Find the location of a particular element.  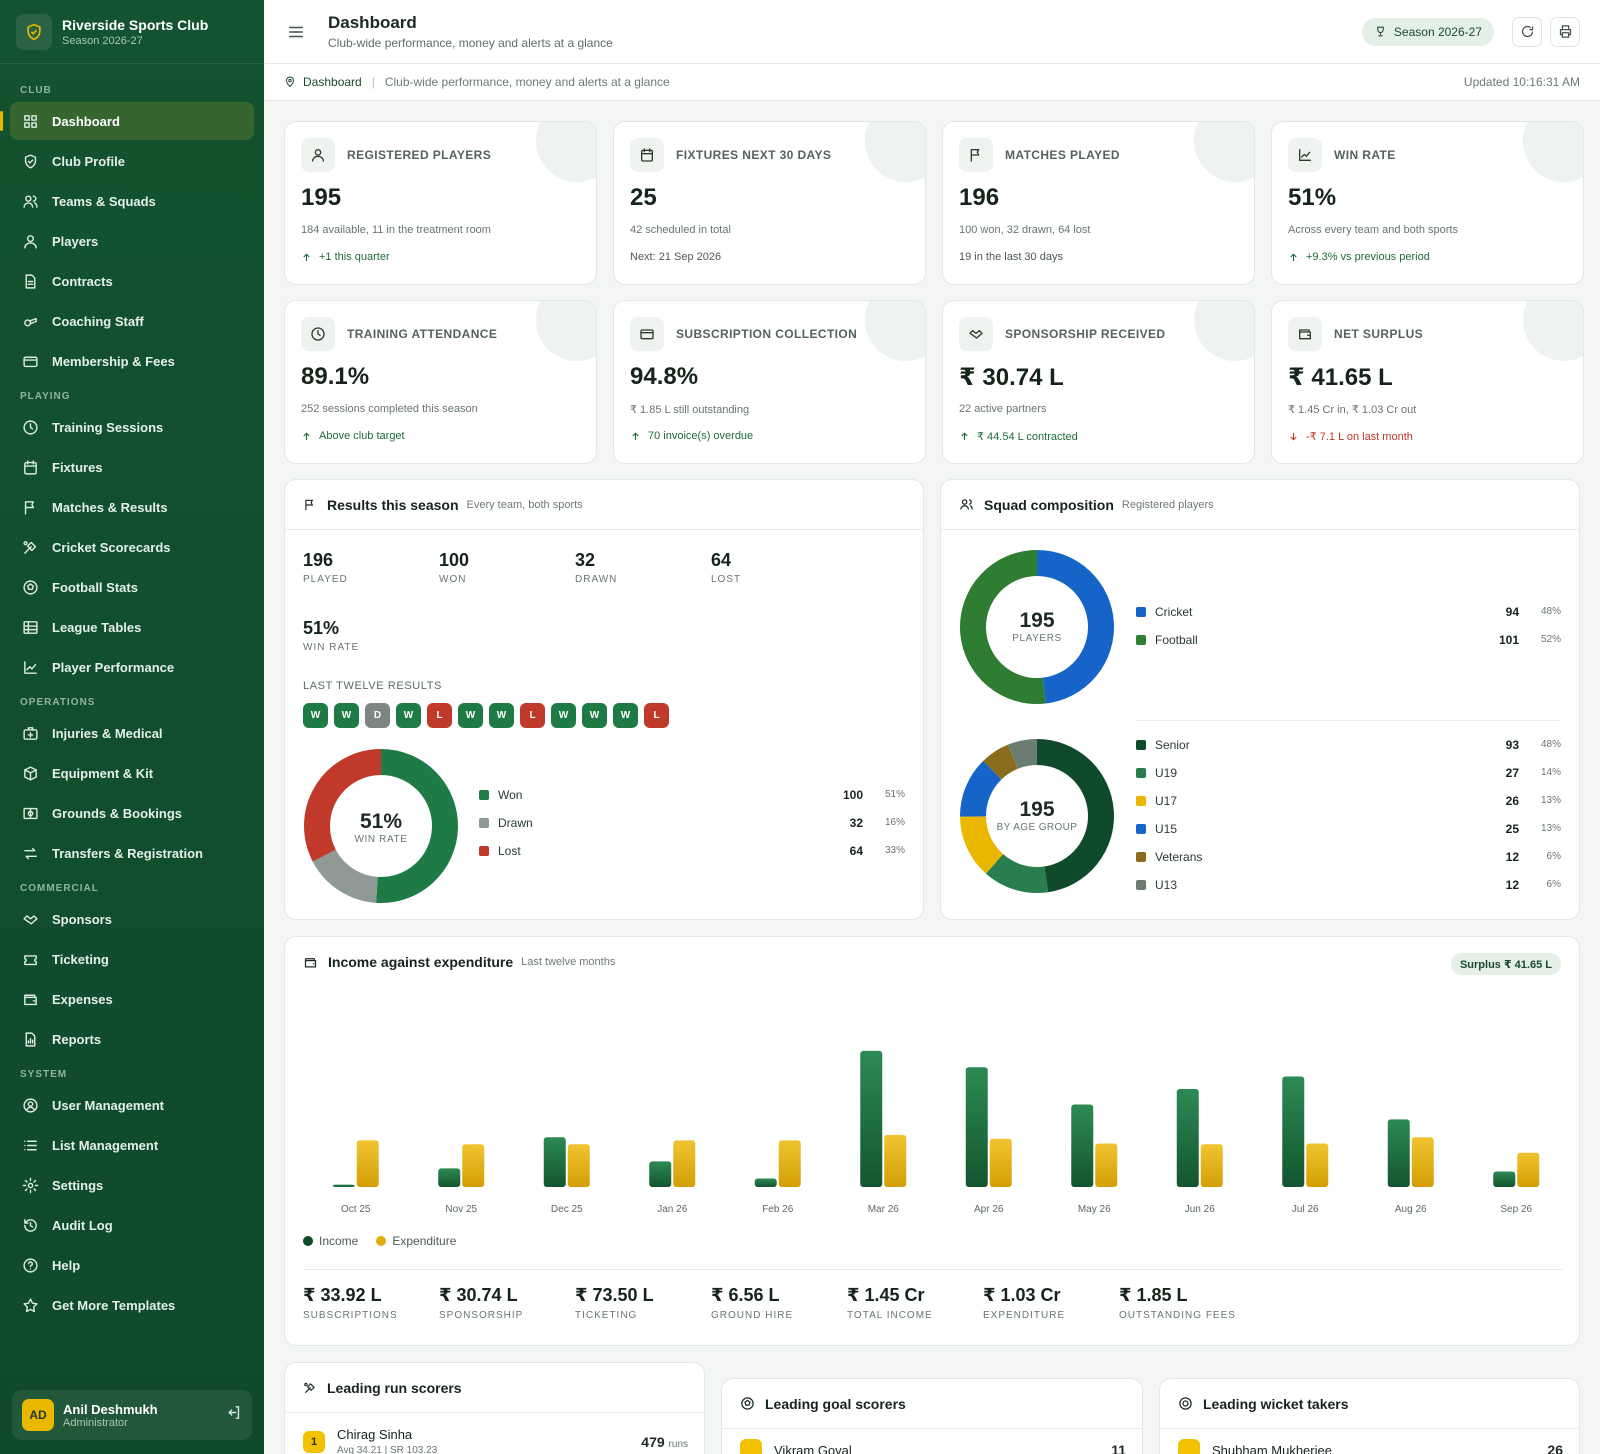

sidebar-item-league-tables: League Tables is located at coordinates (132, 627).